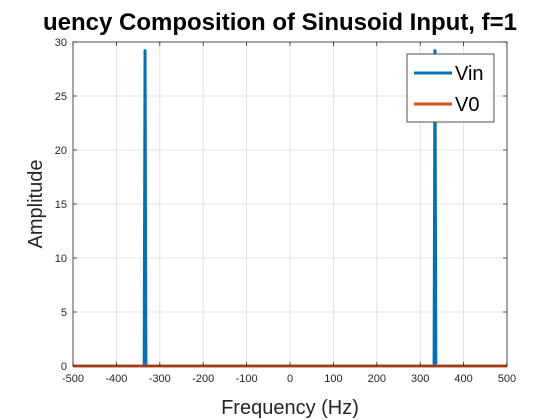 The height and width of the screenshot is (420, 560). Describe the element at coordinates (203, 379) in the screenshot. I see `x-tick-label: -200` at that location.